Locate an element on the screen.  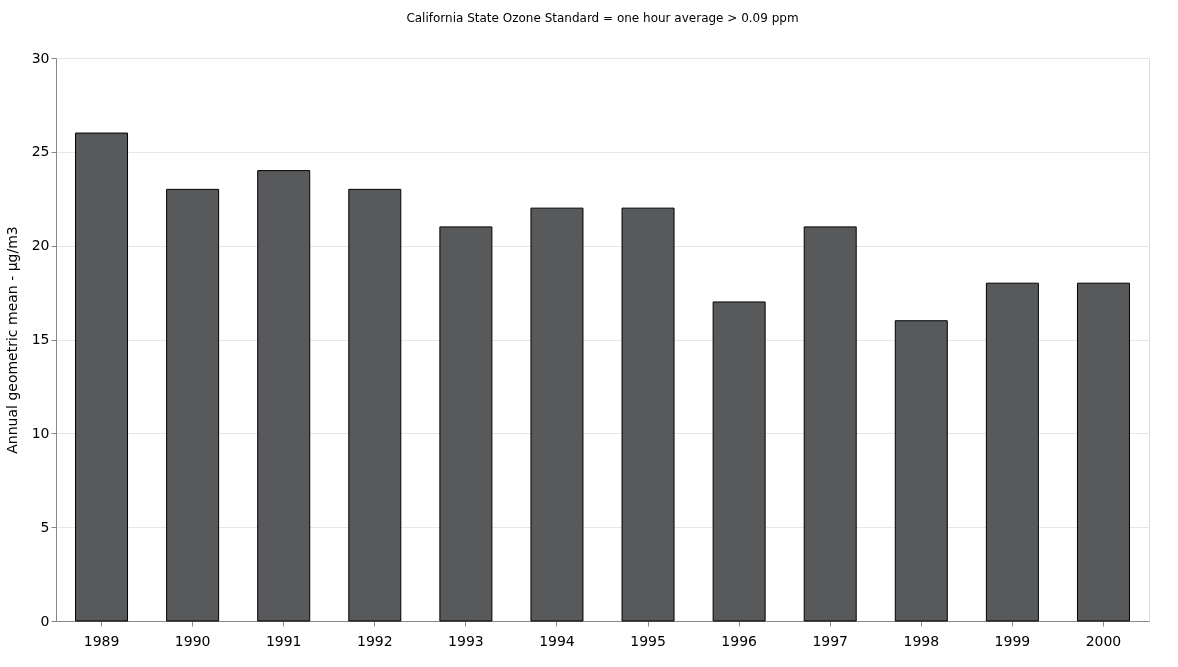
y-tick-label: 25 is located at coordinates (40, 151).